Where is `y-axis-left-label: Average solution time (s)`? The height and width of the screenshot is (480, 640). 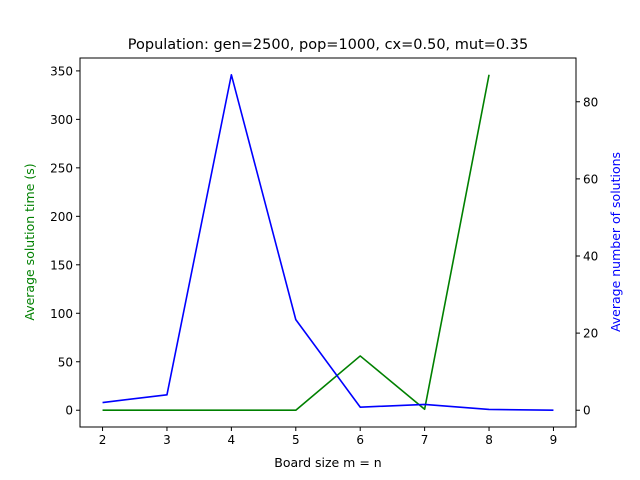
y-axis-left-label: Average solution time (s) is located at coordinates (29, 241).